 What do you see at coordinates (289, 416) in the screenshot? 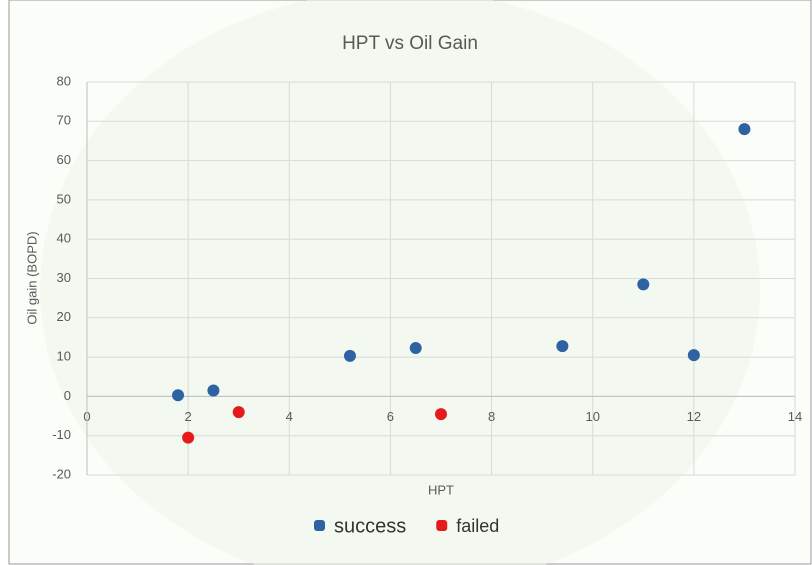
I see `x-tick-label: 4` at bounding box center [289, 416].